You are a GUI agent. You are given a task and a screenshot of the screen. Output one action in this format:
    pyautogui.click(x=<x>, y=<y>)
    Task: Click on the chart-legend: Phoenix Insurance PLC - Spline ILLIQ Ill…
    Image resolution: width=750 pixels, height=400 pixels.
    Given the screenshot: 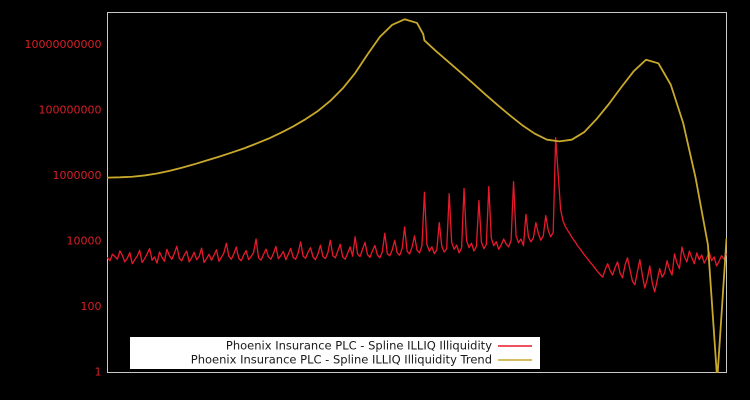 What is the action you would take?
    pyautogui.click(x=335, y=353)
    